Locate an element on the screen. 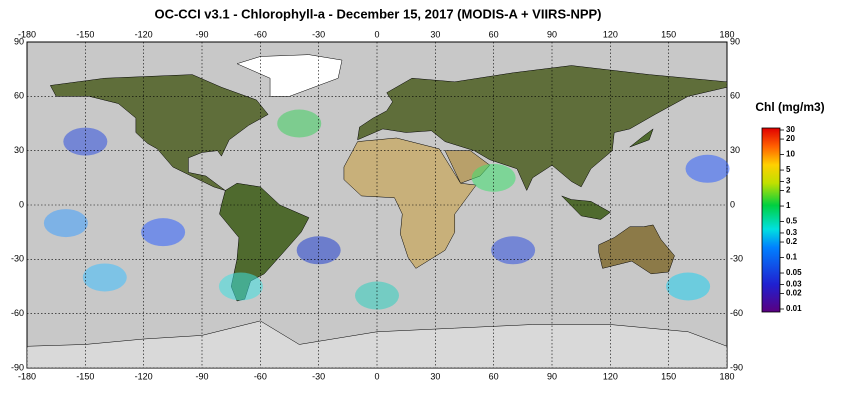 This screenshot has height=408, width=850. lat-tick-label-right: 60 is located at coordinates (735, 96).